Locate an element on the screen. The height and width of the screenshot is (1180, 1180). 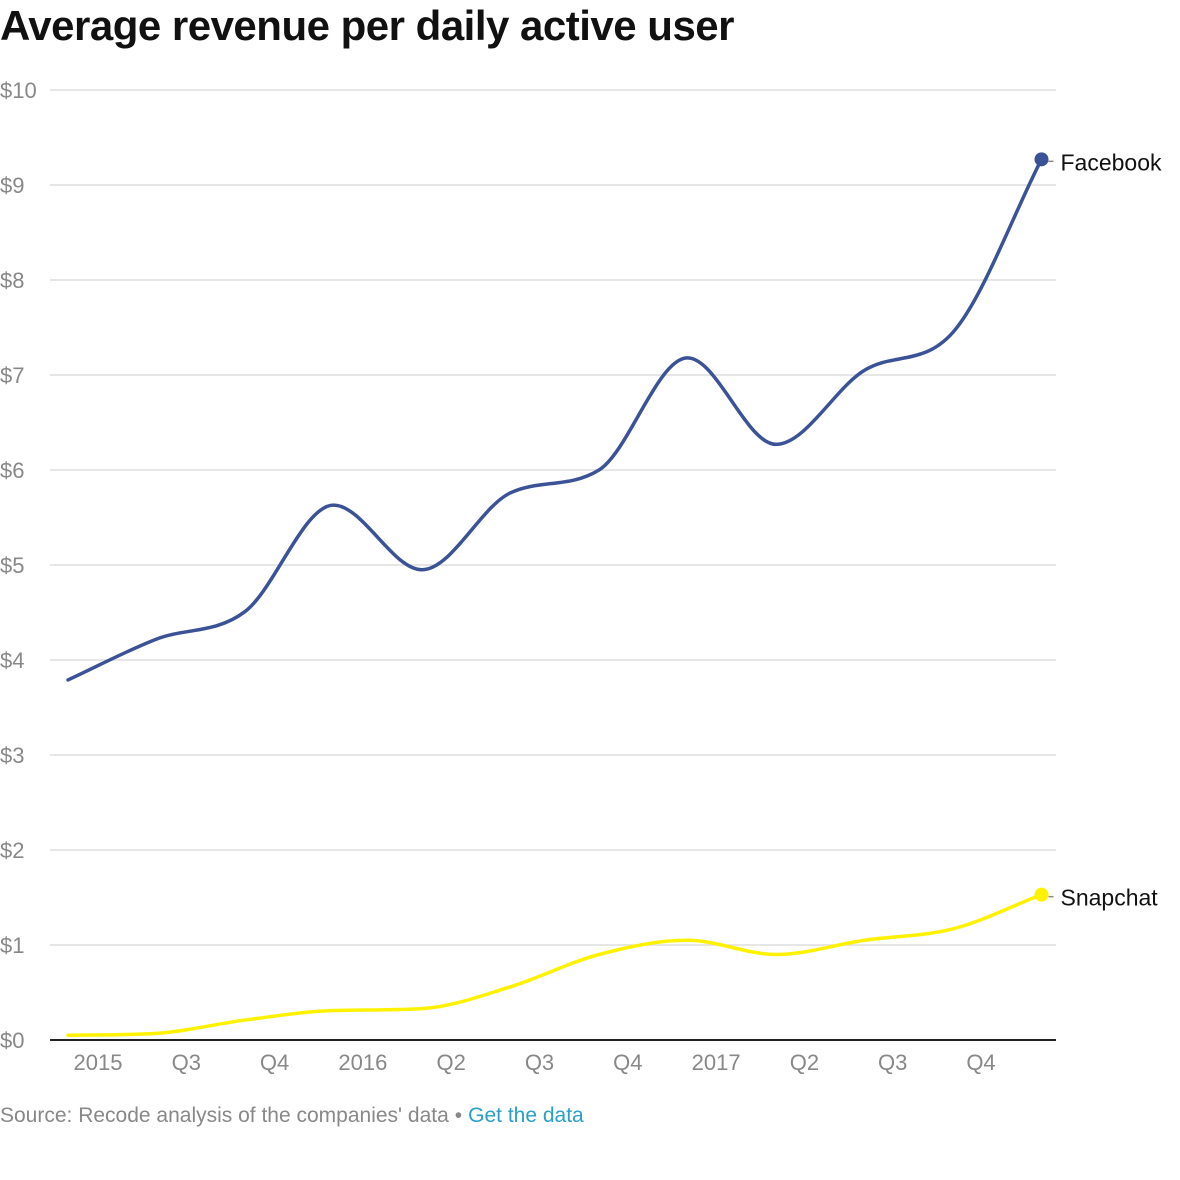
snapchat-end-marker is located at coordinates (1041, 894).